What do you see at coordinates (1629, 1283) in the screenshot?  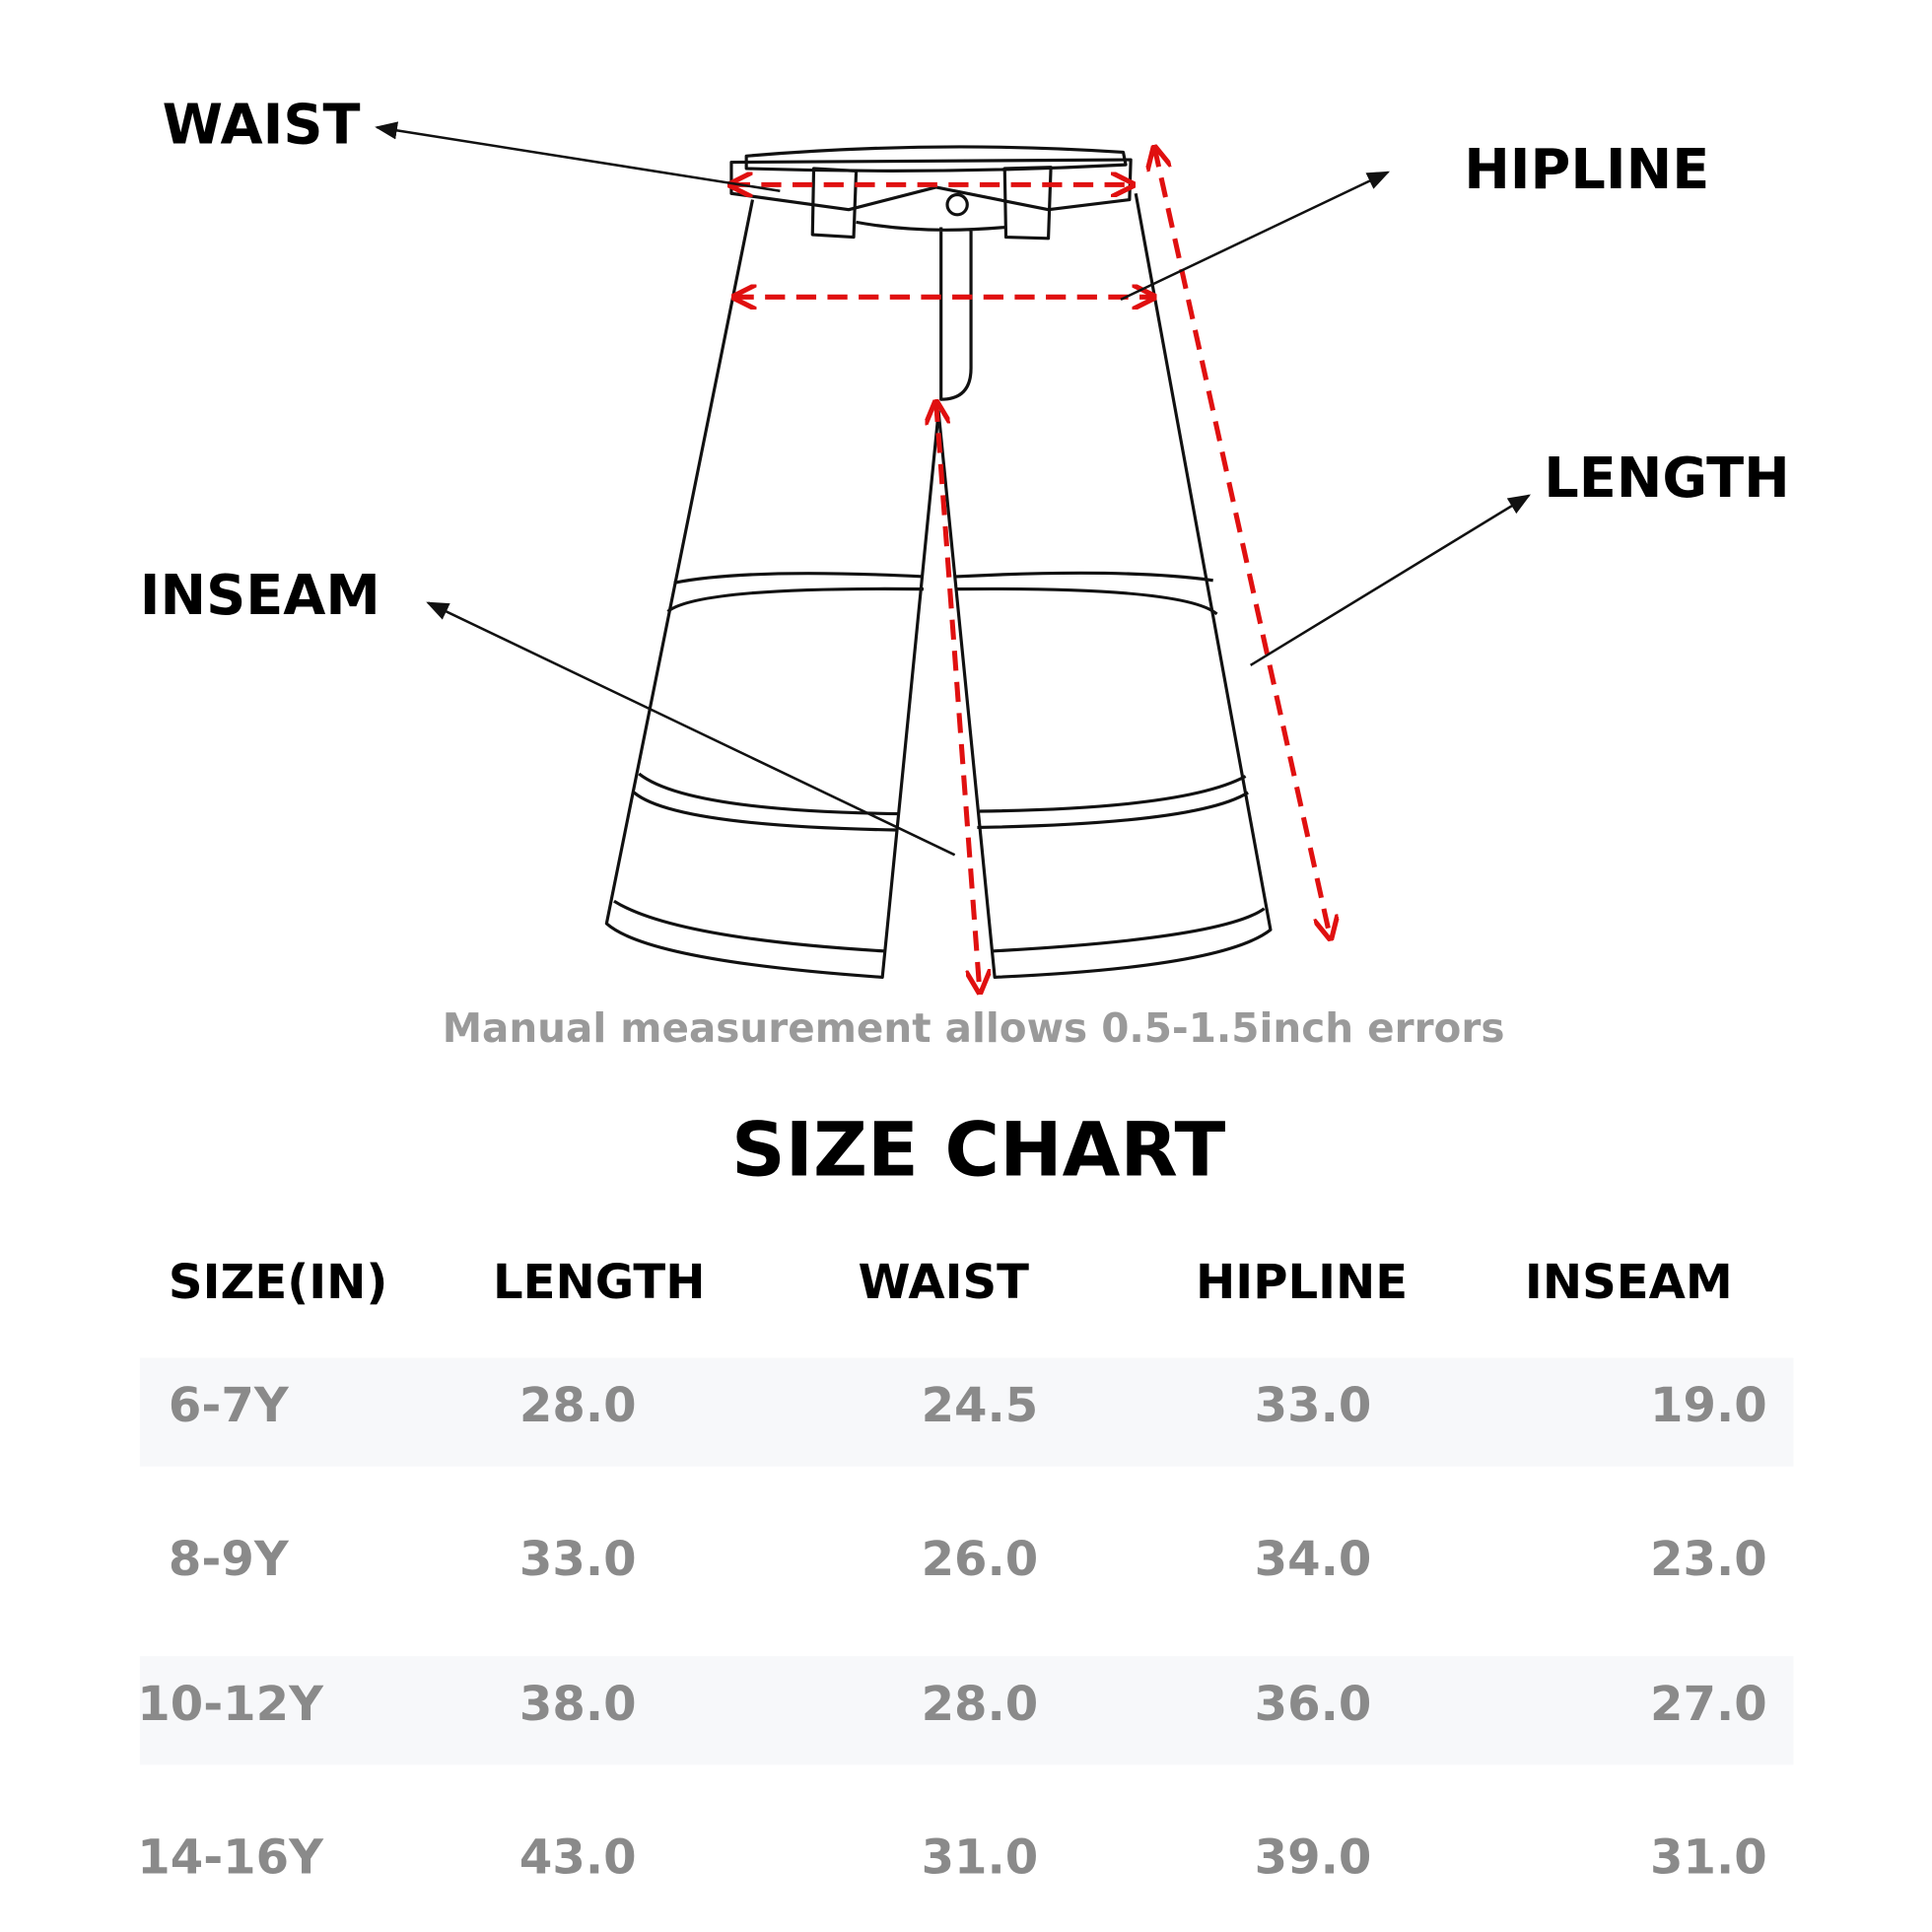 I see `column-header: INSEAM` at bounding box center [1629, 1283].